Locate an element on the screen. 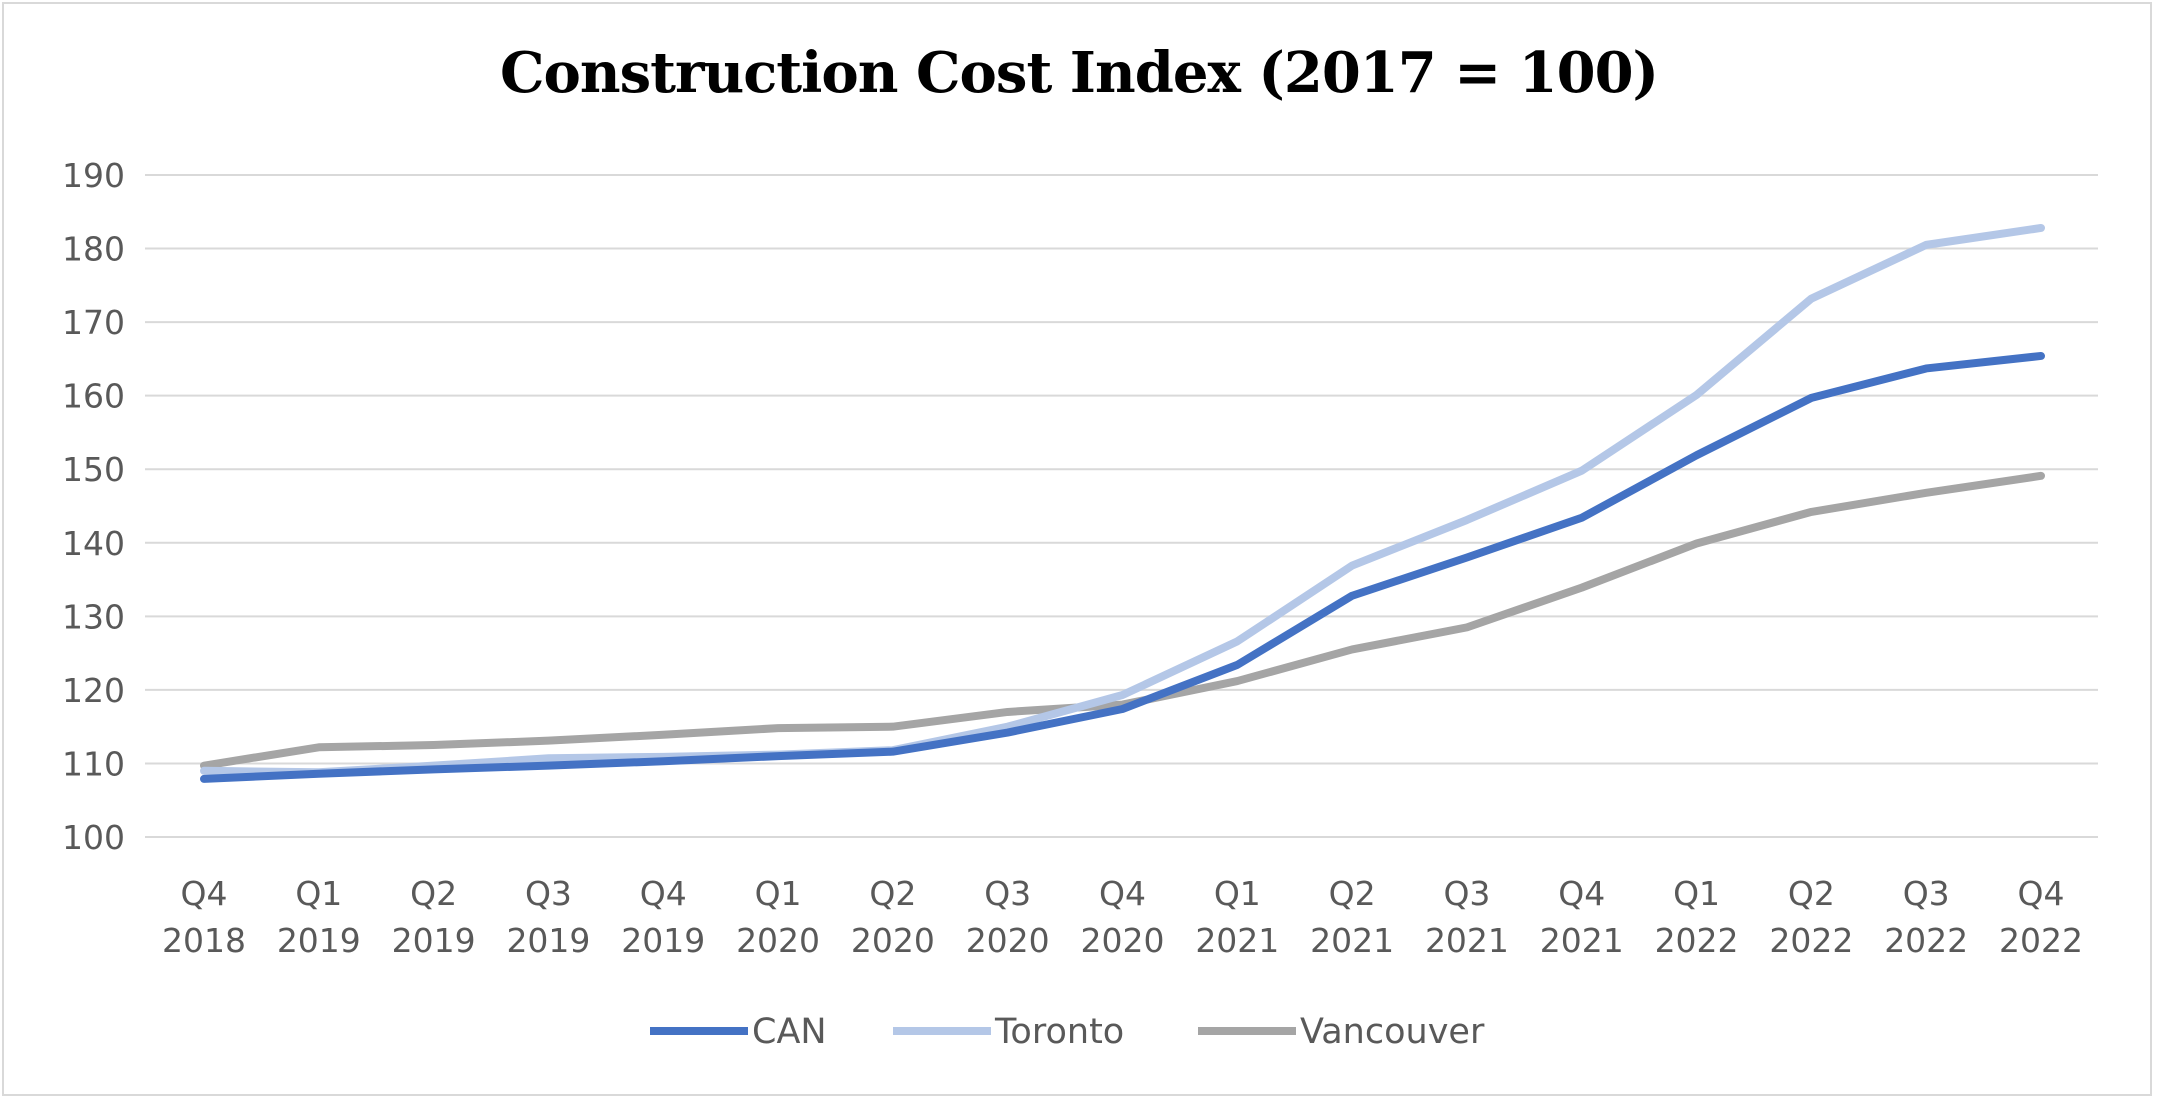  y-tick-label: 120 is located at coordinates (93, 690).